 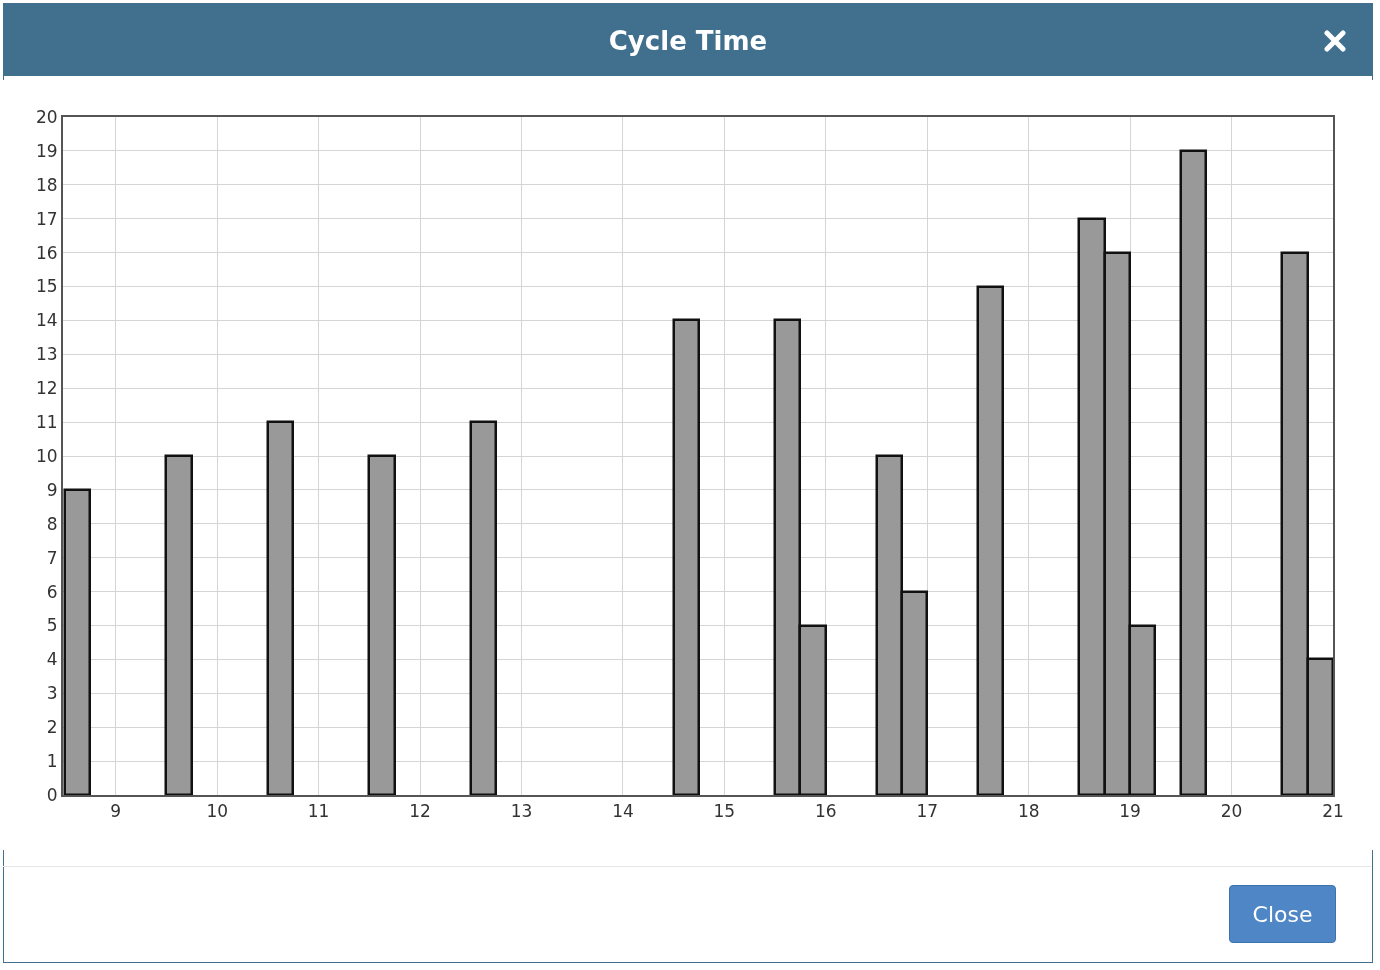 I want to click on y-tick-label: 13, so click(x=46, y=354).